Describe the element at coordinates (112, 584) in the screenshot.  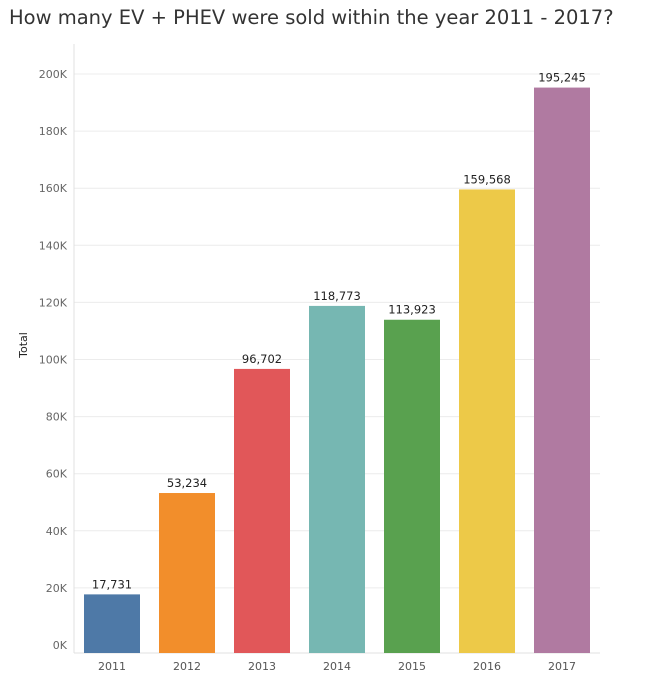
I see `data-label-2011: 17,731` at that location.